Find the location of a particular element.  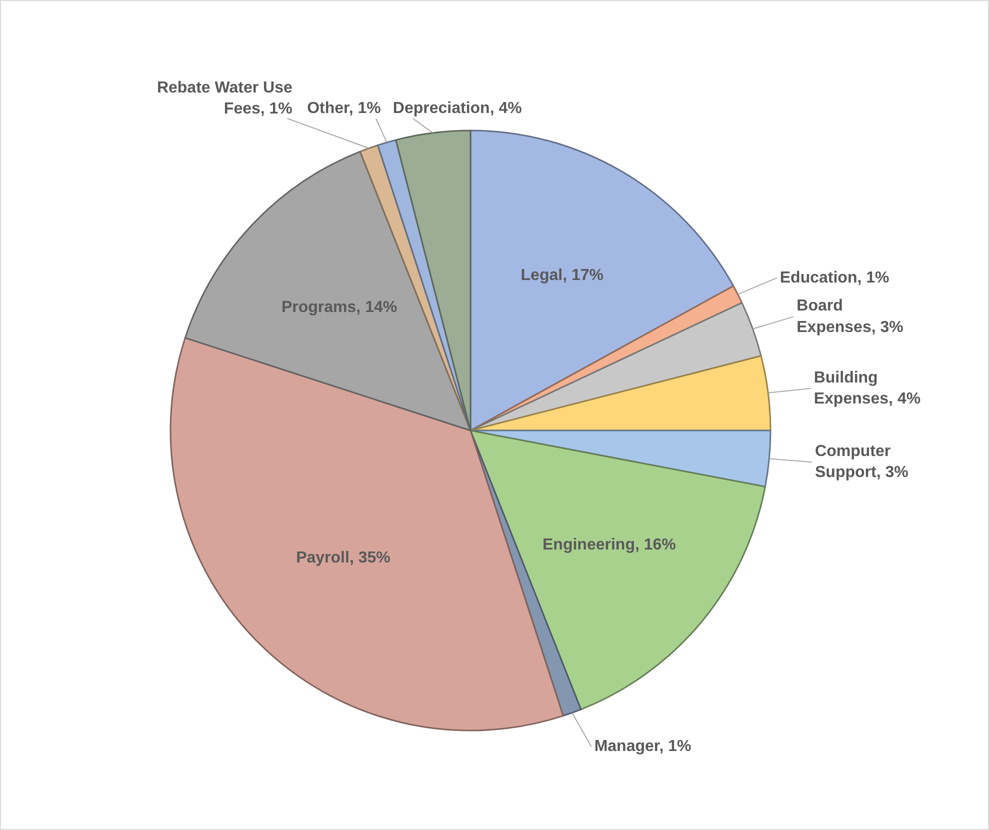

slice-label: Programs, 14% is located at coordinates (339, 307).